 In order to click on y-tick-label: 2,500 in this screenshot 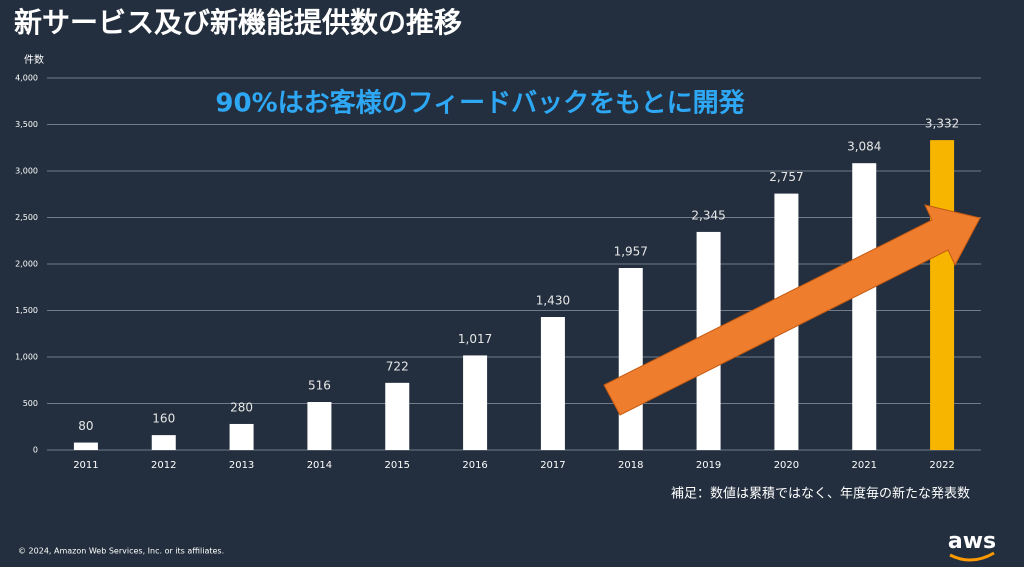, I will do `click(26, 217)`.